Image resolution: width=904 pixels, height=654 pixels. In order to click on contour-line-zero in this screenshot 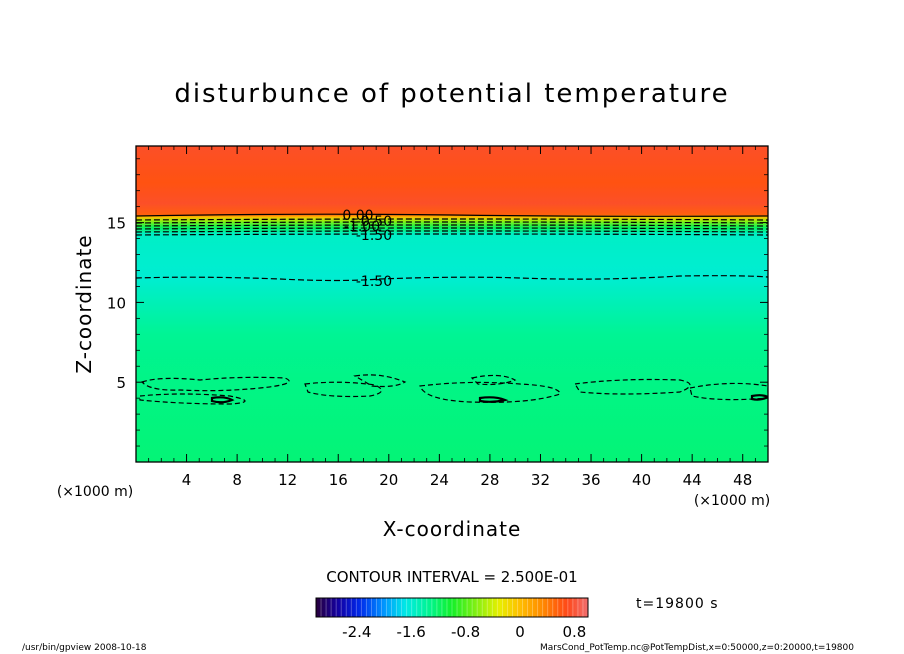, I will do `click(452, 215)`.